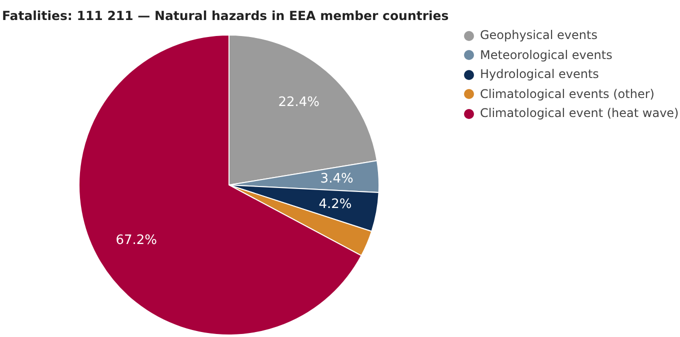 The width and height of the screenshot is (680, 337). I want to click on data-label: 22.4%, so click(299, 102).